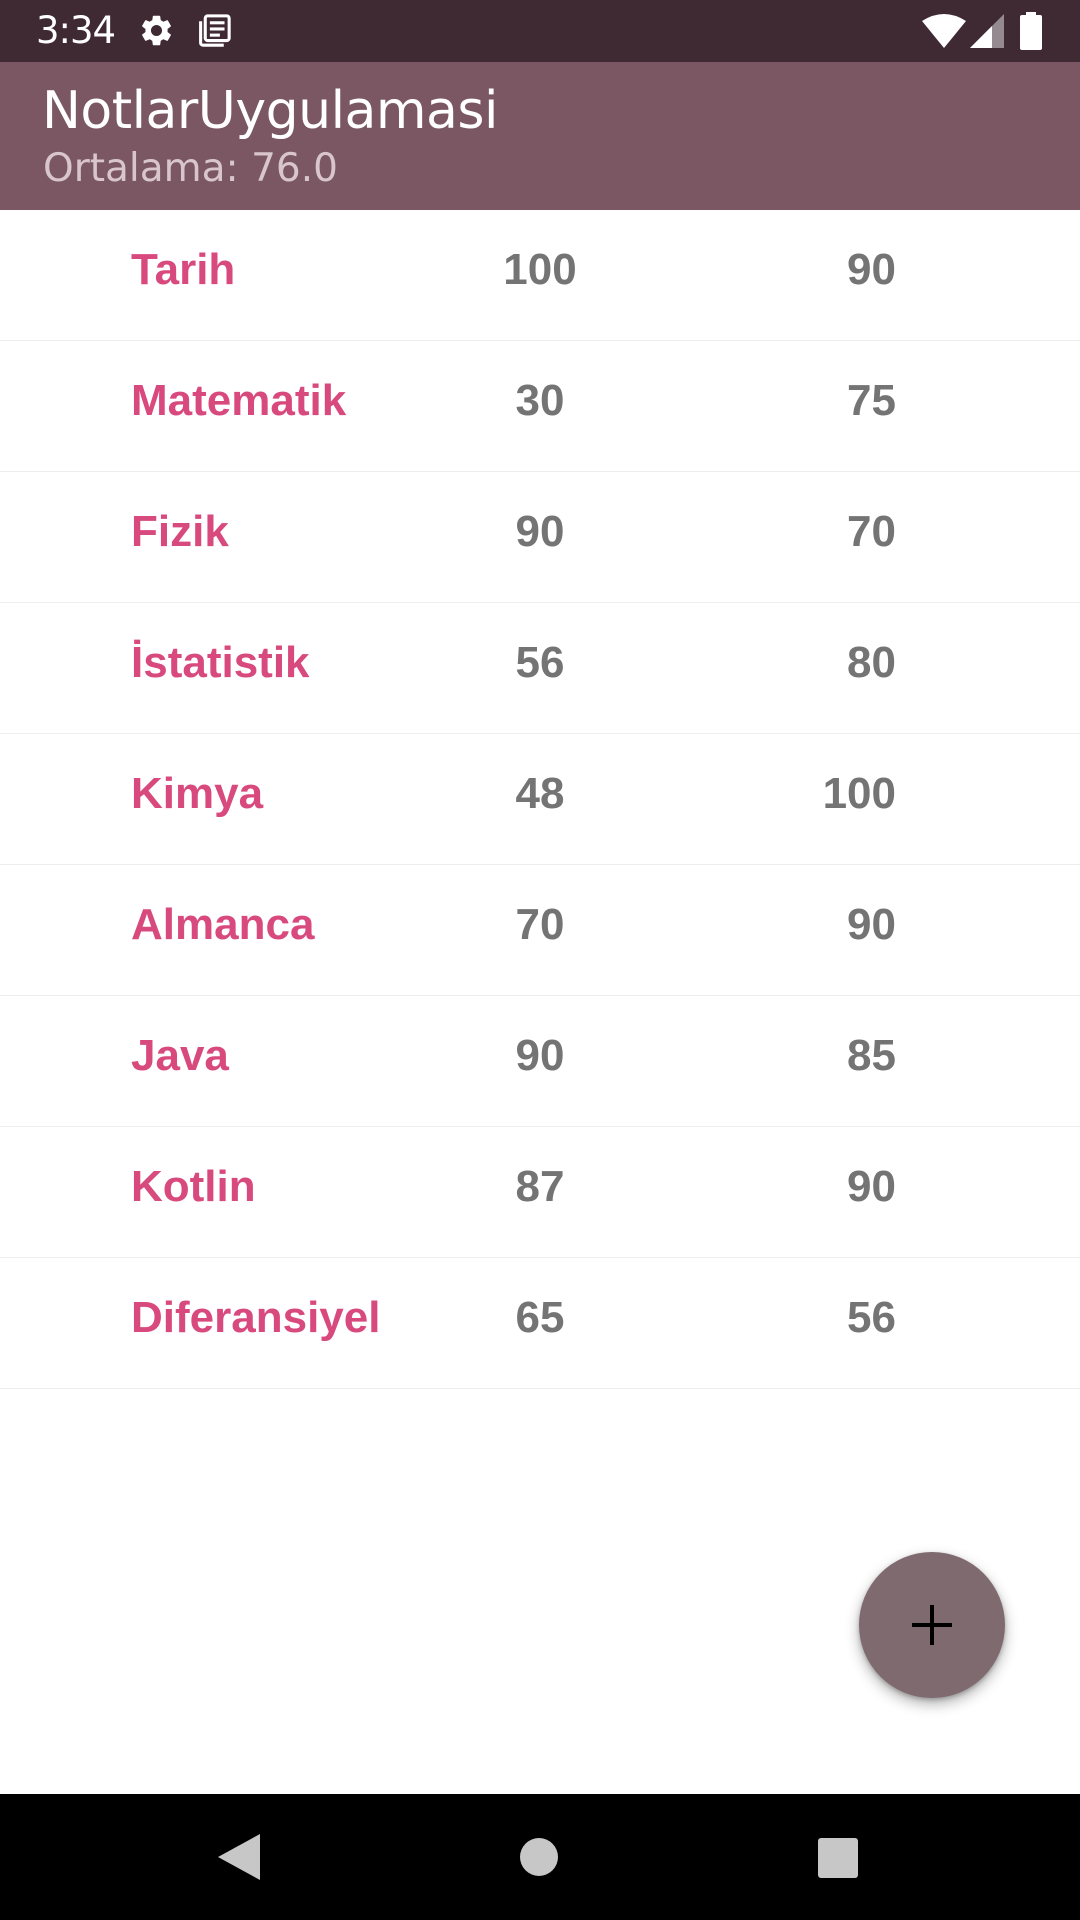 Image resolution: width=1080 pixels, height=1920 pixels. I want to click on grade-row: İstatistik 56 80, so click(540, 668).